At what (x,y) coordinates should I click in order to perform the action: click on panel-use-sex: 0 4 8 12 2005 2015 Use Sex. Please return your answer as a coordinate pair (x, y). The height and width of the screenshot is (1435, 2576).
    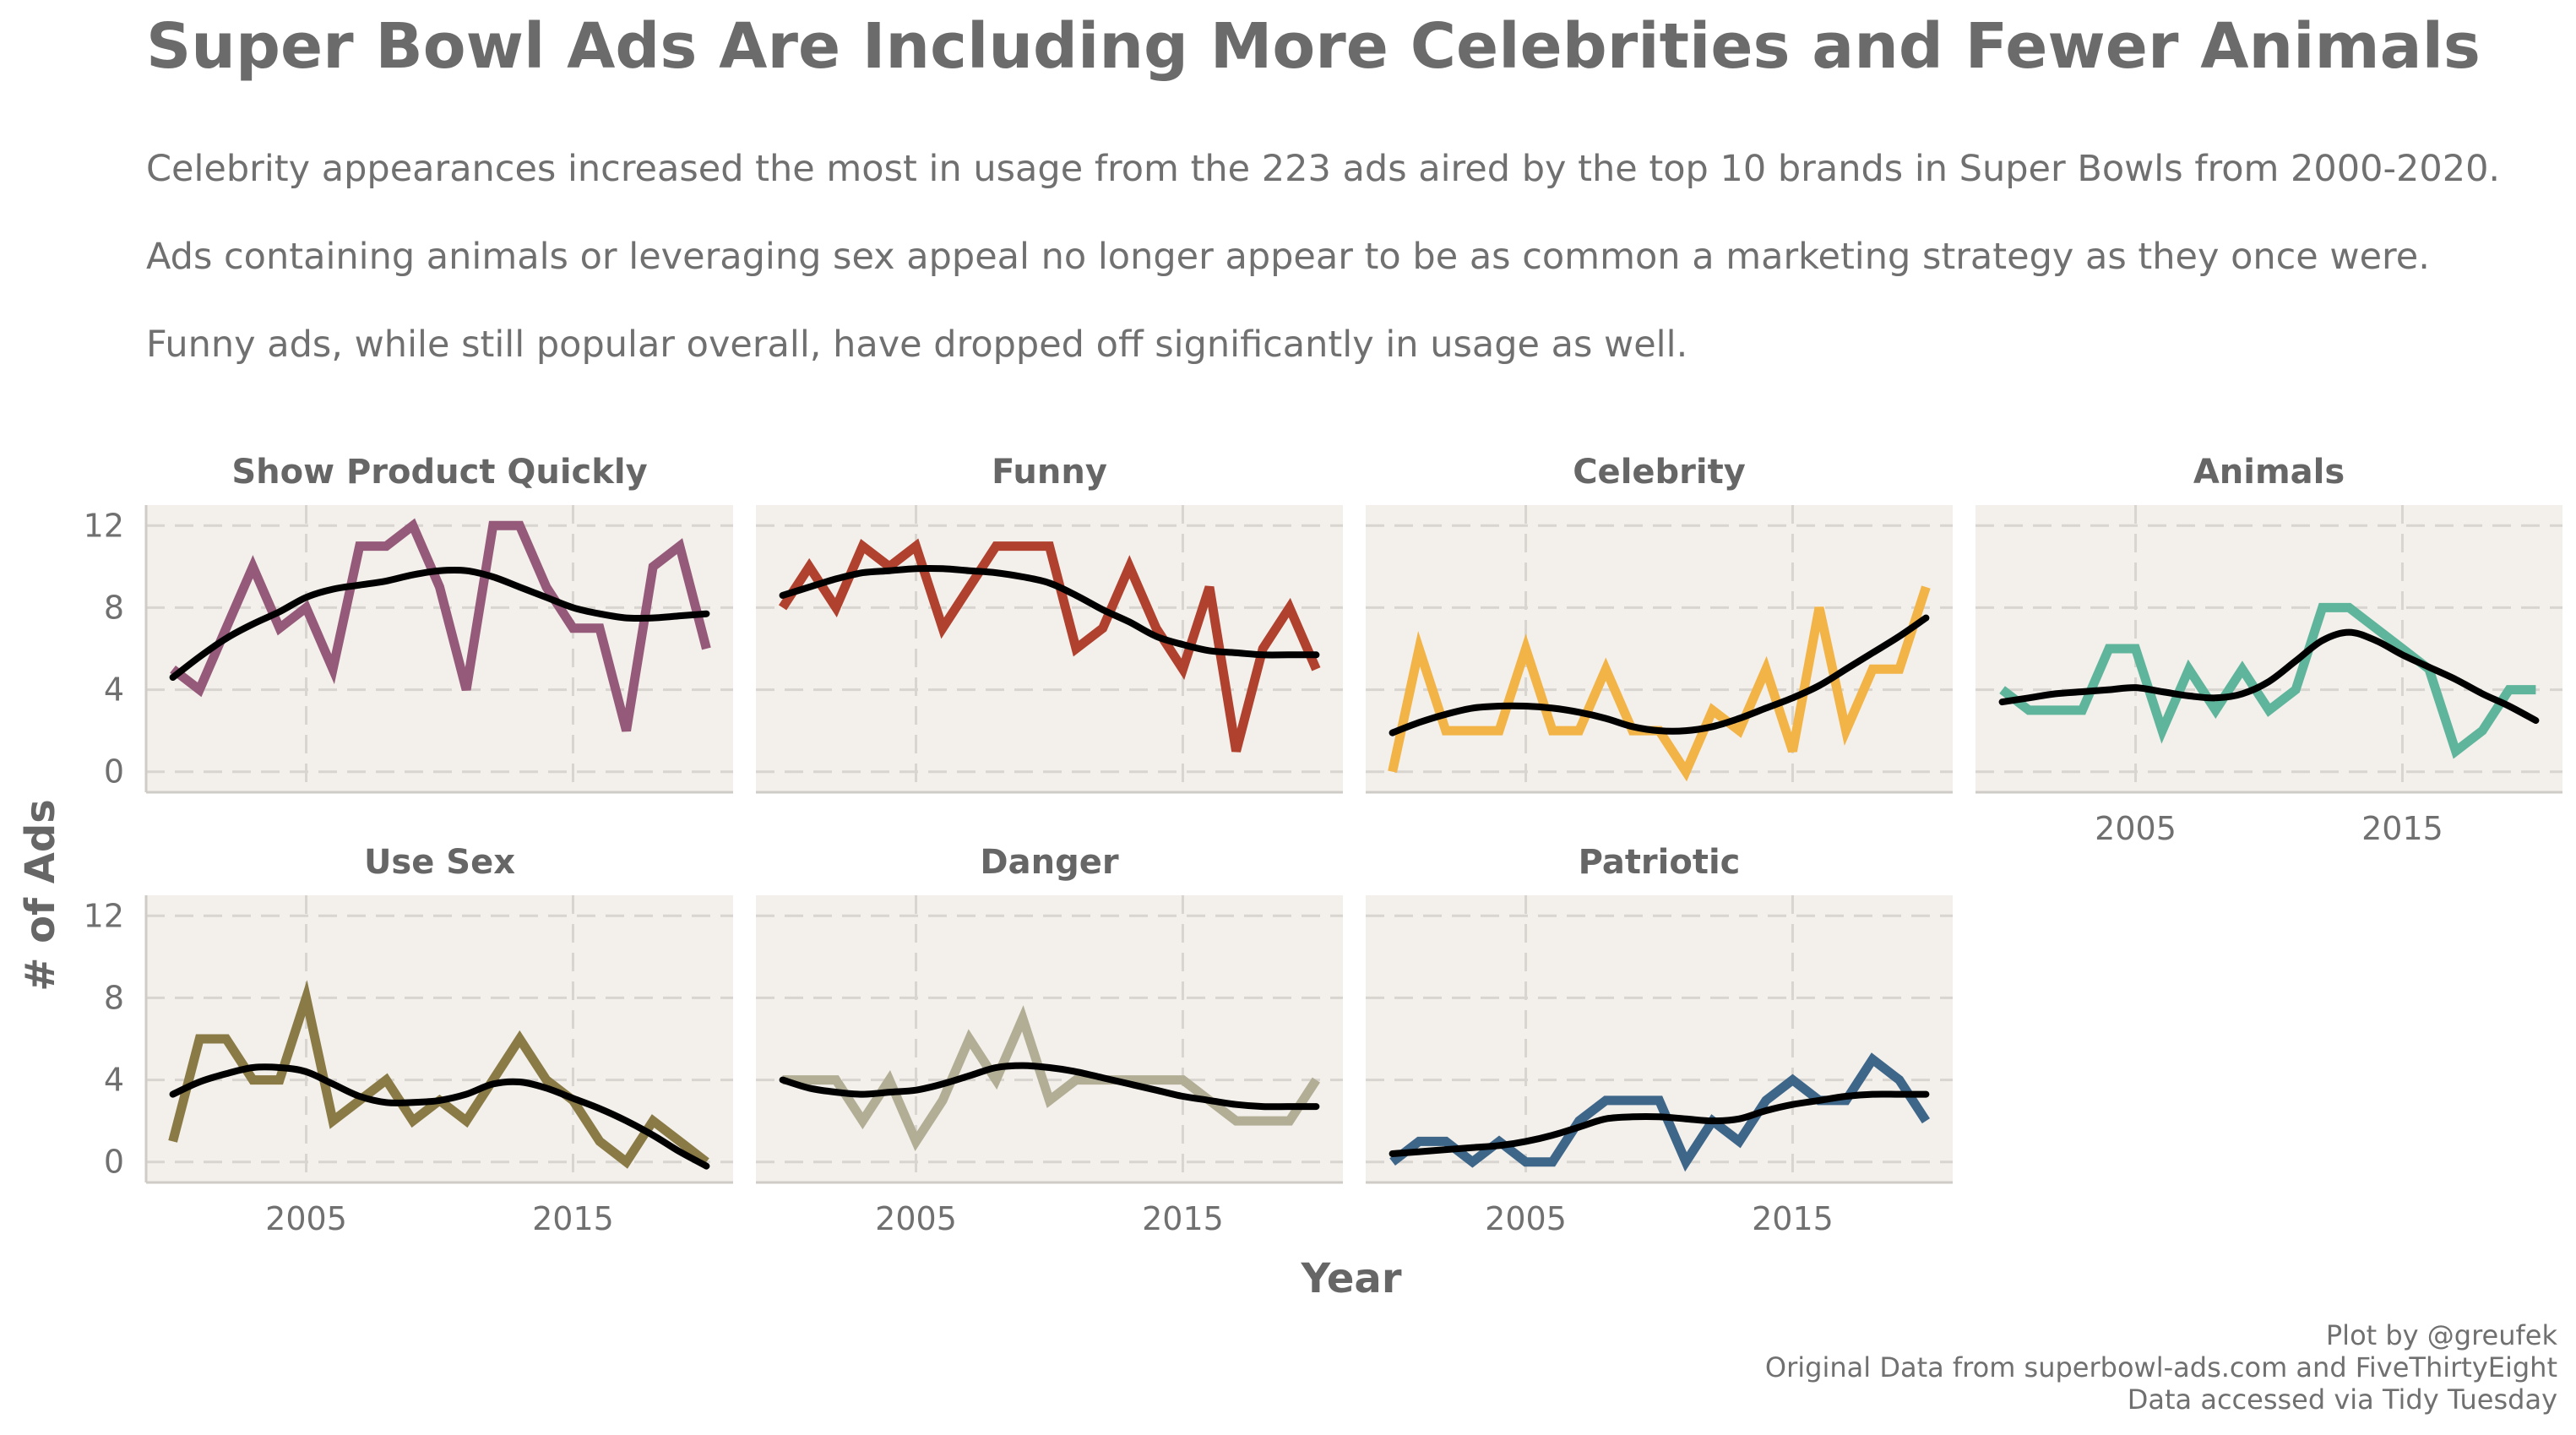
    Looking at the image, I should click on (408, 1040).